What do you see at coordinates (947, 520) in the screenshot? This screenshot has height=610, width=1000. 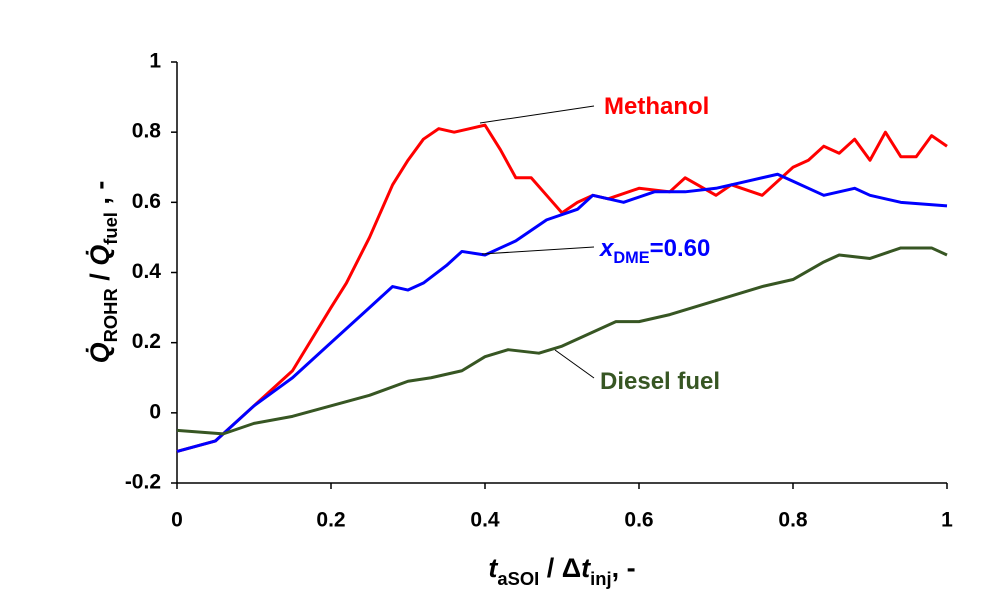 I see `x-tick-label: 1` at bounding box center [947, 520].